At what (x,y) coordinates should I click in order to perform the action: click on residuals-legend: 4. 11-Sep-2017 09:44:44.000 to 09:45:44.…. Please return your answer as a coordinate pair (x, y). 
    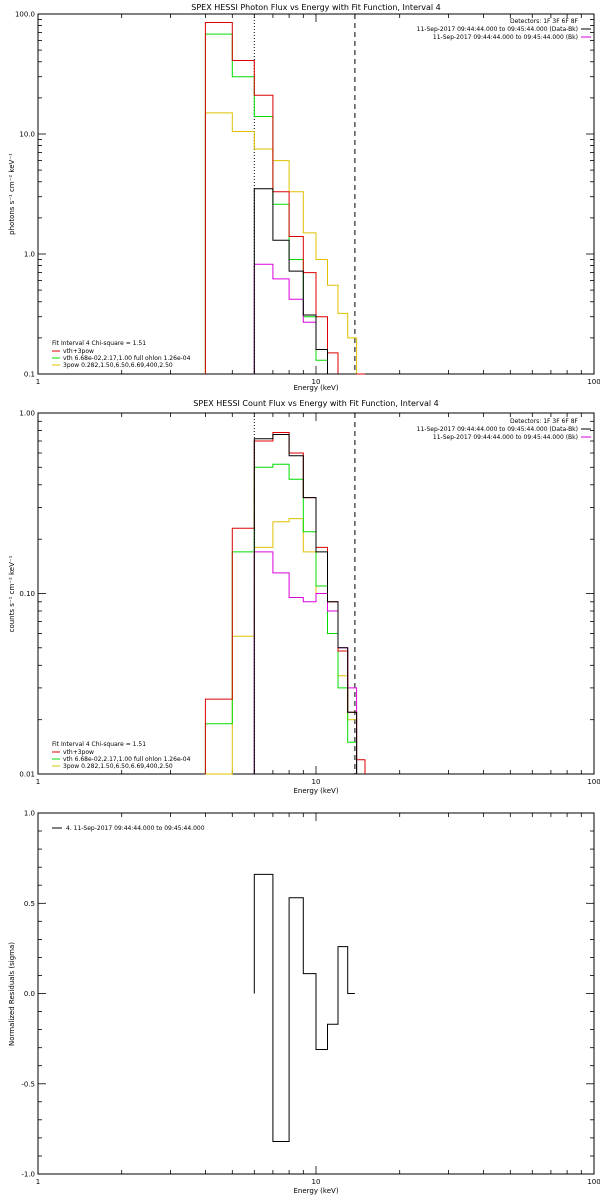
    Looking at the image, I should click on (128, 828).